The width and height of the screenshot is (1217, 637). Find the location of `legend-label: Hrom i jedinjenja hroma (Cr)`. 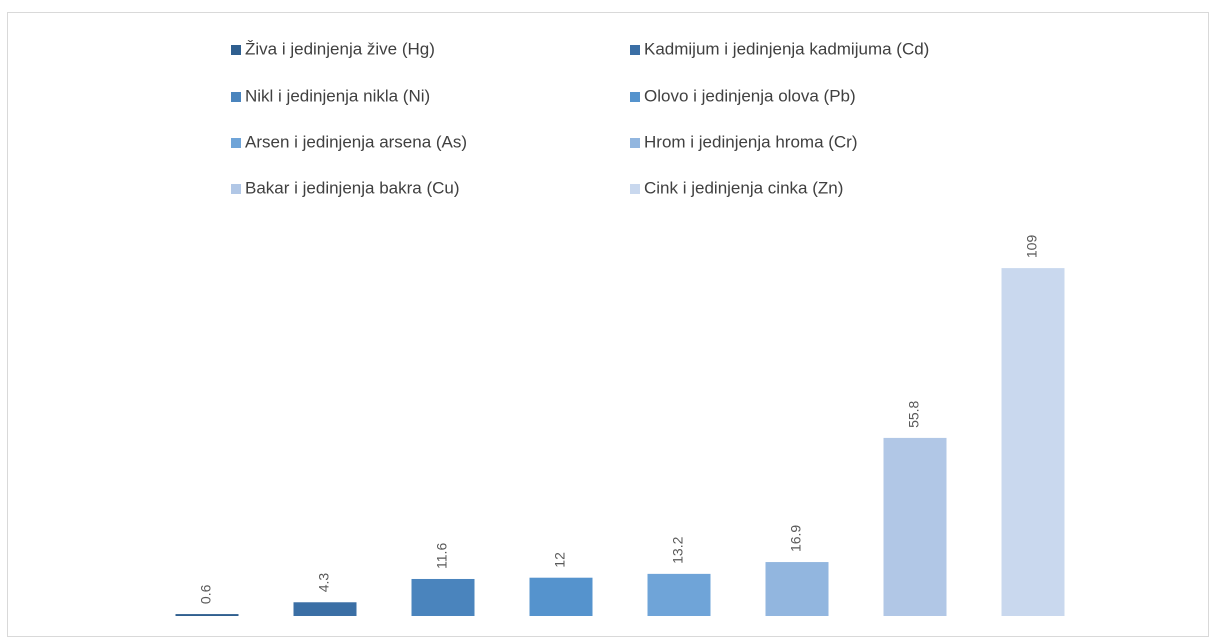

legend-label: Hrom i jedinjenja hroma (Cr) is located at coordinates (751, 141).